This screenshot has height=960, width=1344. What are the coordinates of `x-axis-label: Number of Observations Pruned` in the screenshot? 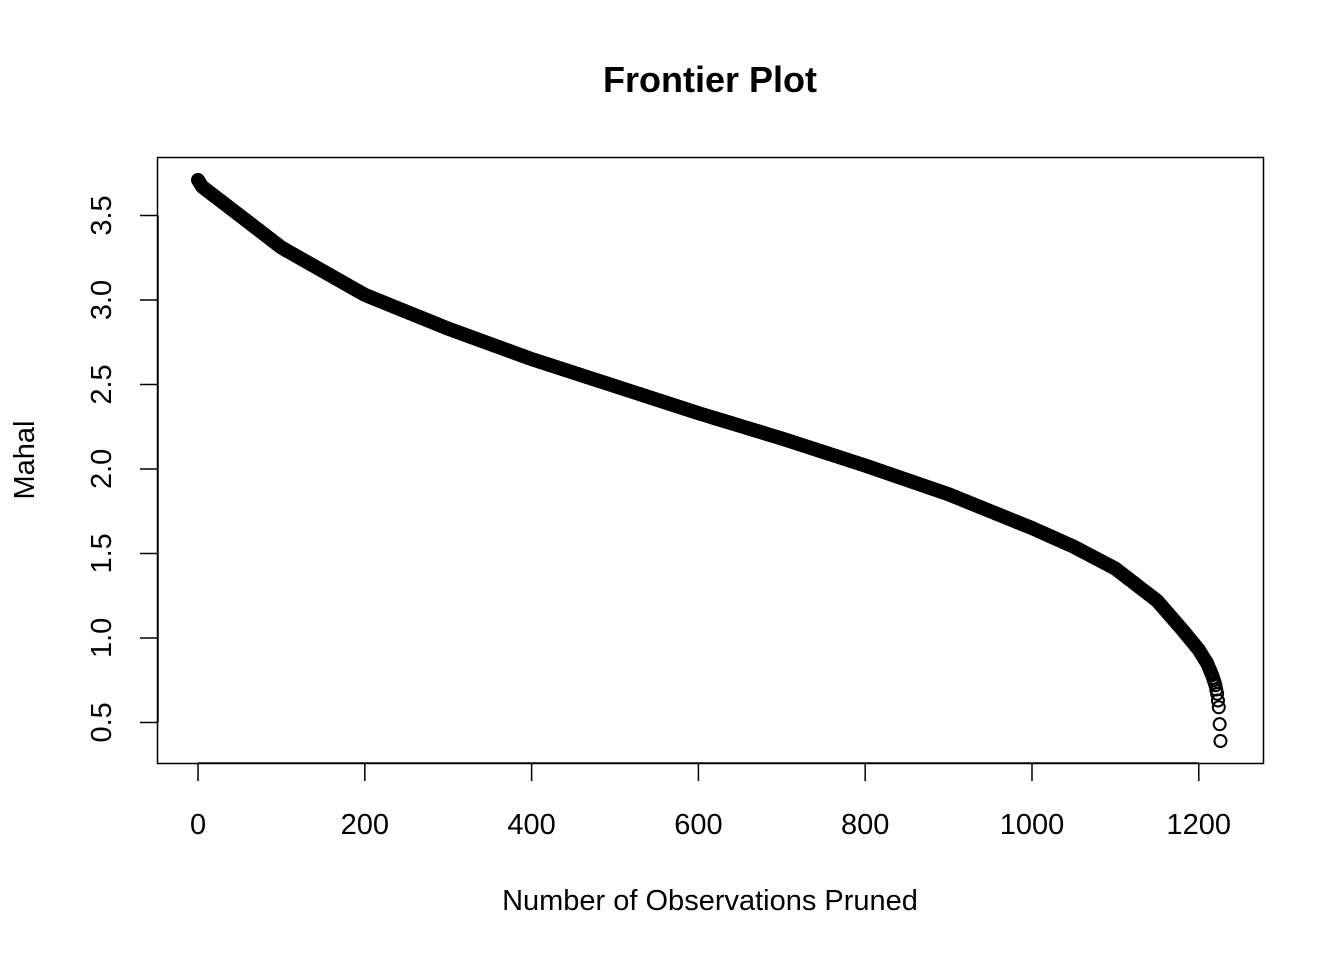 It's located at (710, 901).